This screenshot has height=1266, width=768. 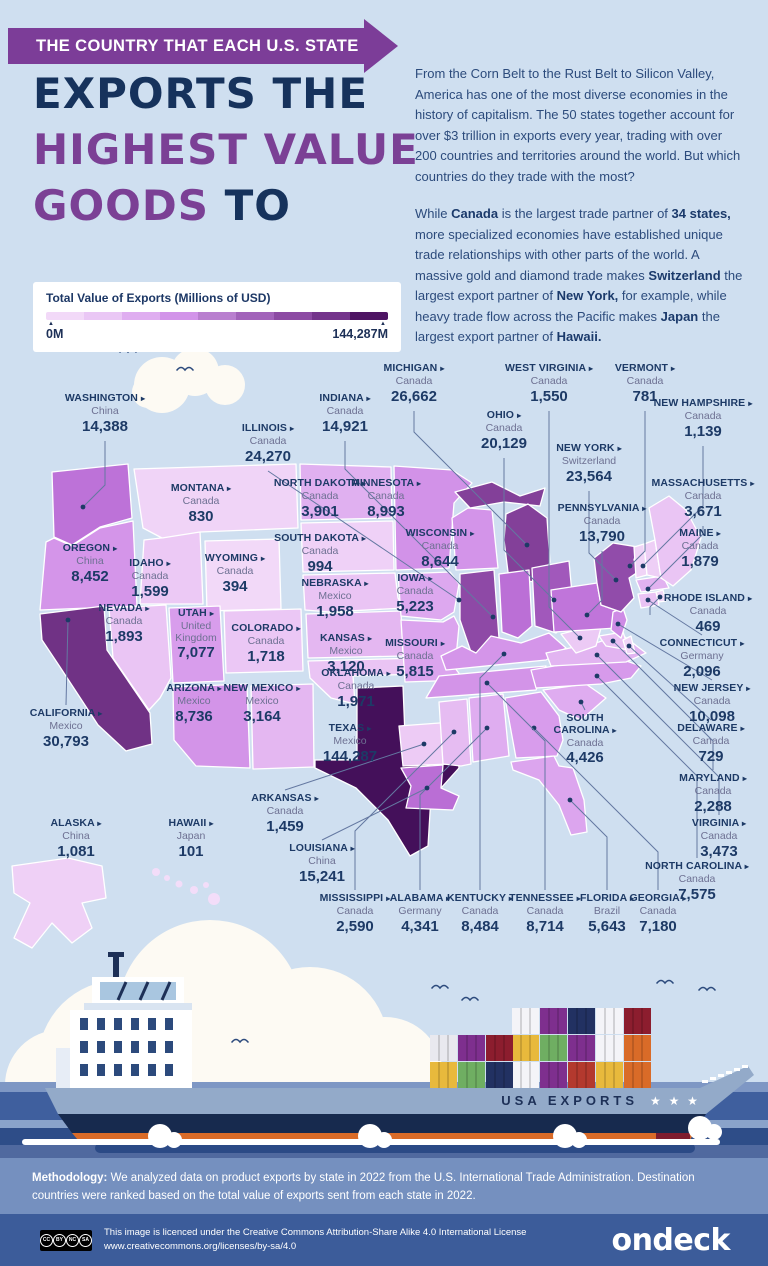 I want to click on state-label-md: MARYLAND ▸ Canada 2,288, so click(x=713, y=793).